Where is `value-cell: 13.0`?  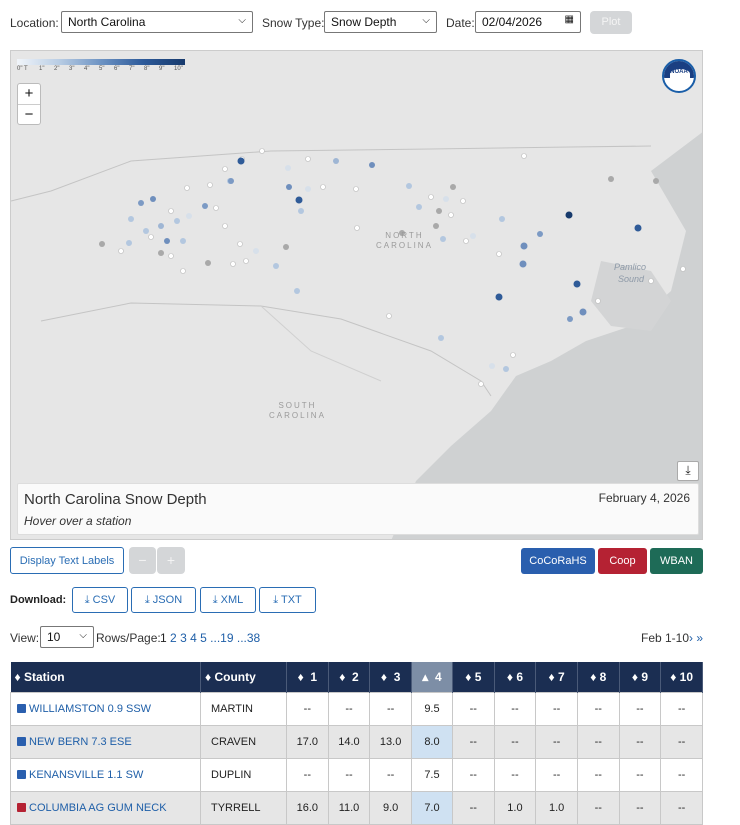 value-cell: 13.0 is located at coordinates (390, 742).